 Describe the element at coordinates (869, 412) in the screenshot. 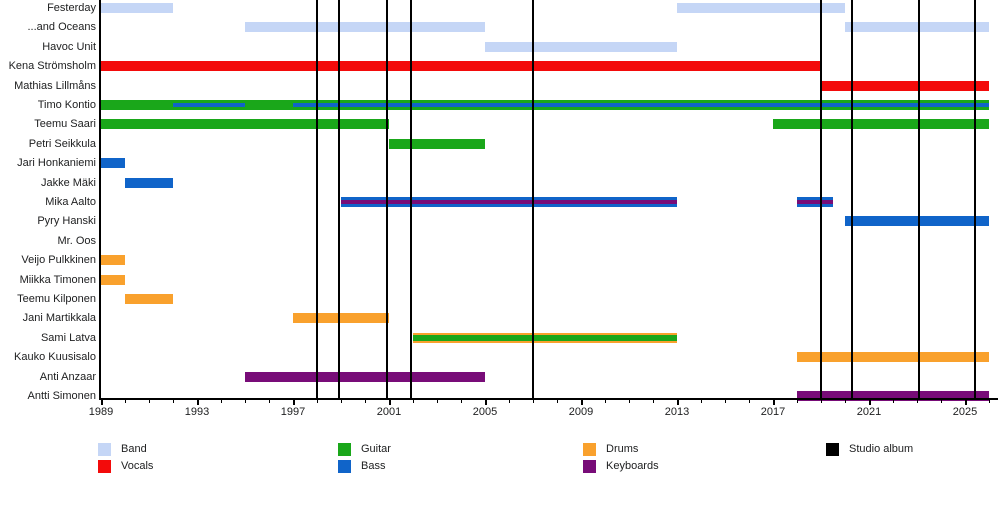

I see `x-tick-label: 2021` at that location.